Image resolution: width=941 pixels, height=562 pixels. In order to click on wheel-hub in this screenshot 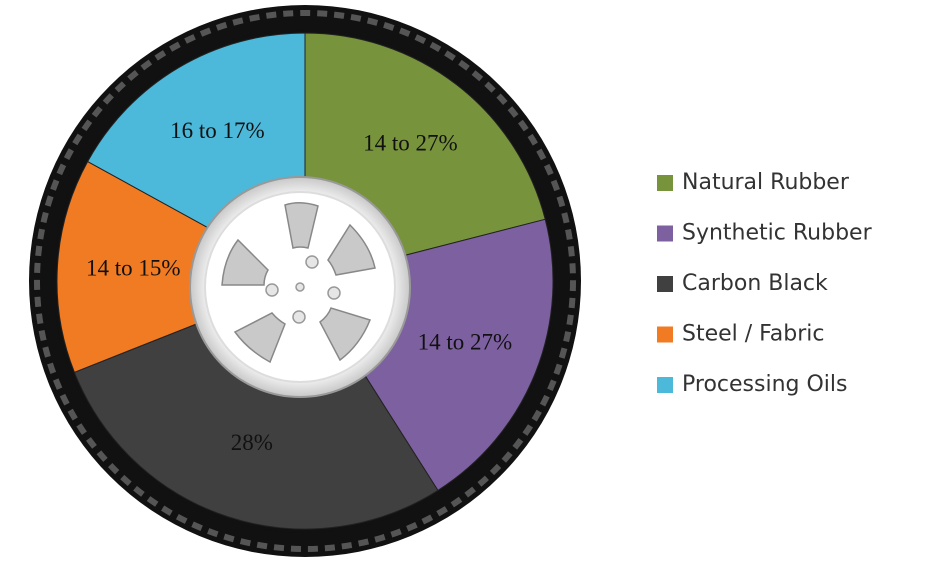, I will do `click(300, 287)`.